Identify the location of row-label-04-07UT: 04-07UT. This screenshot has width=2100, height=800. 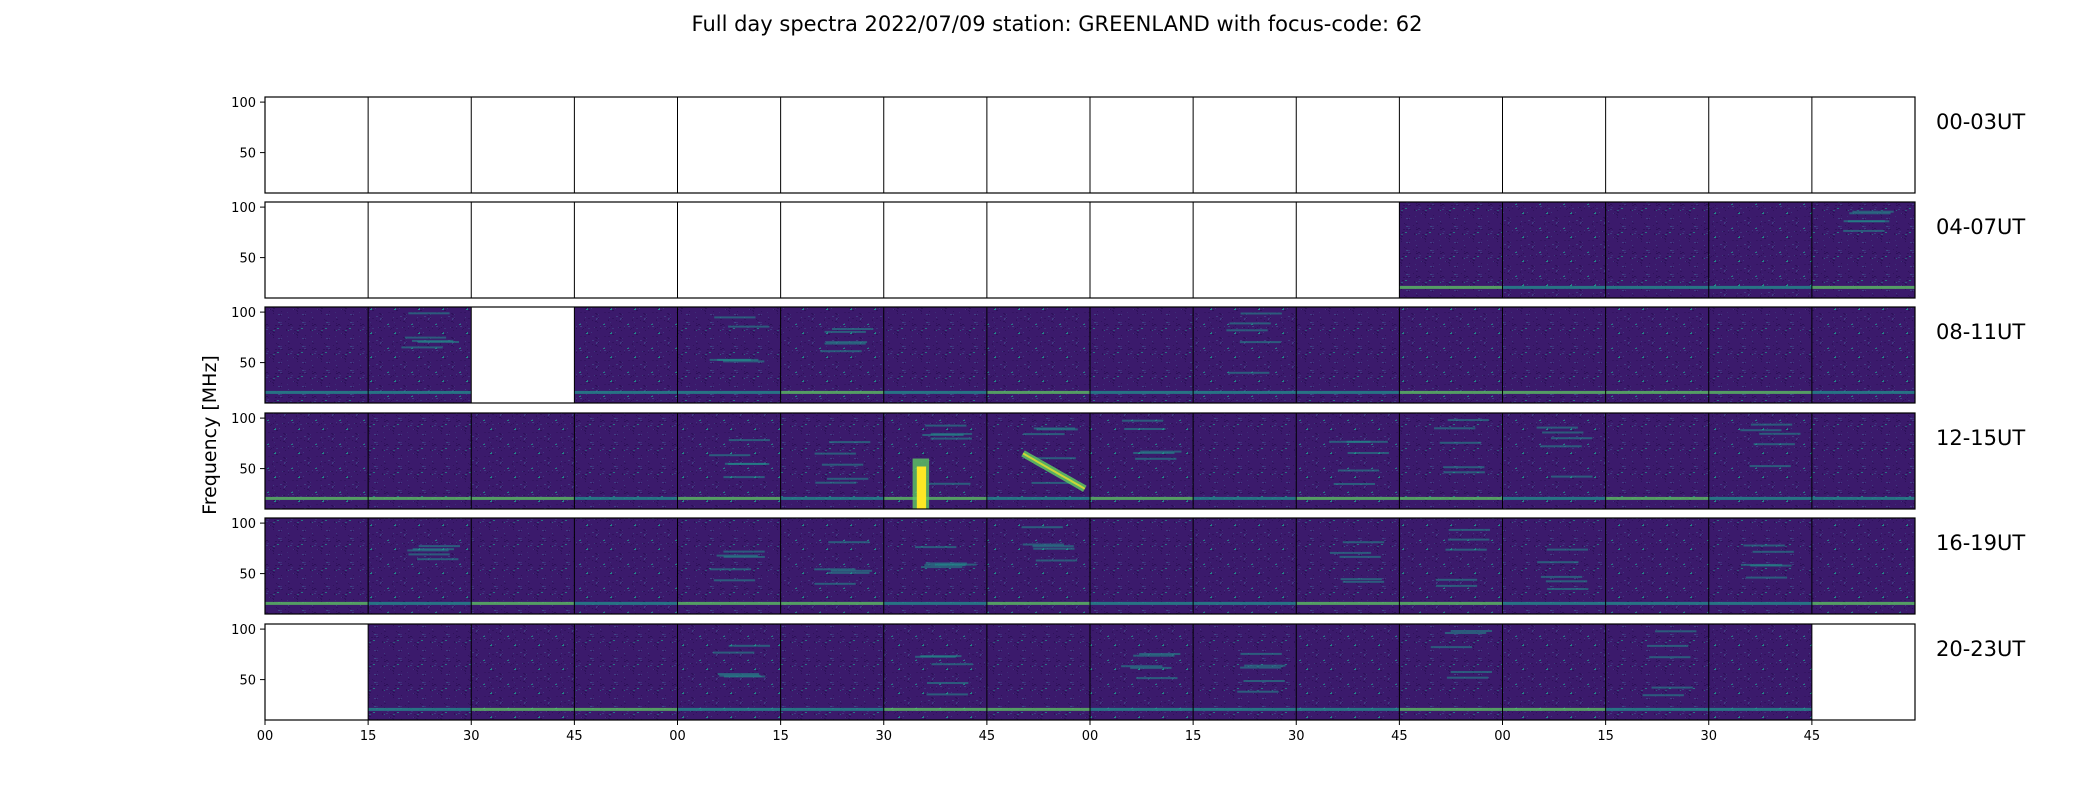
(1980, 227).